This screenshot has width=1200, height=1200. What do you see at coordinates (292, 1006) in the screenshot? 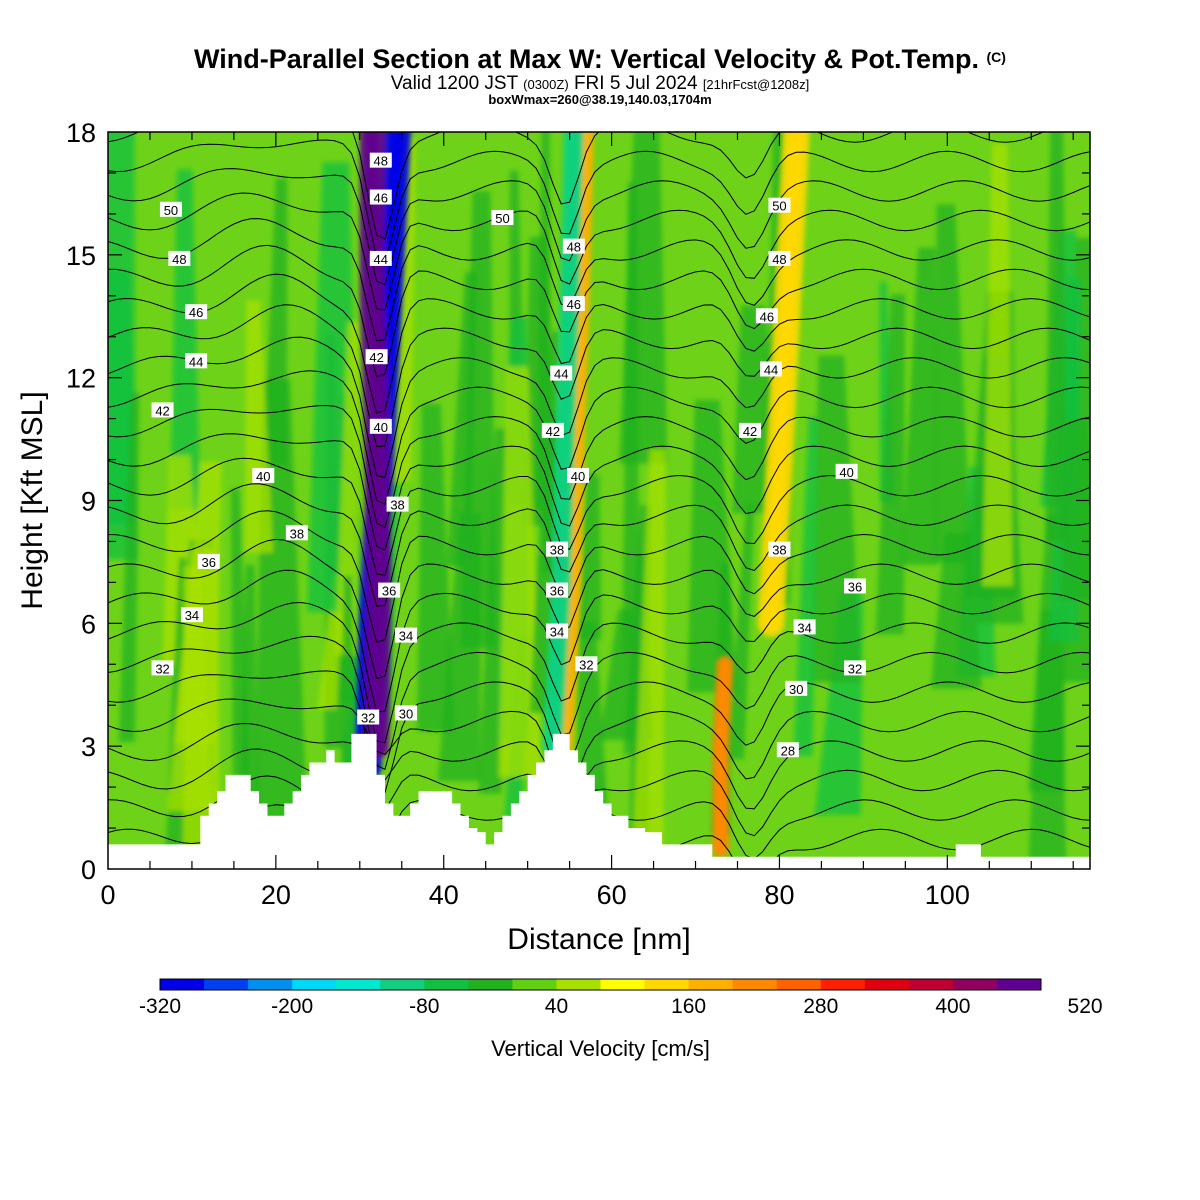
I see `colorbar-label: -200` at bounding box center [292, 1006].